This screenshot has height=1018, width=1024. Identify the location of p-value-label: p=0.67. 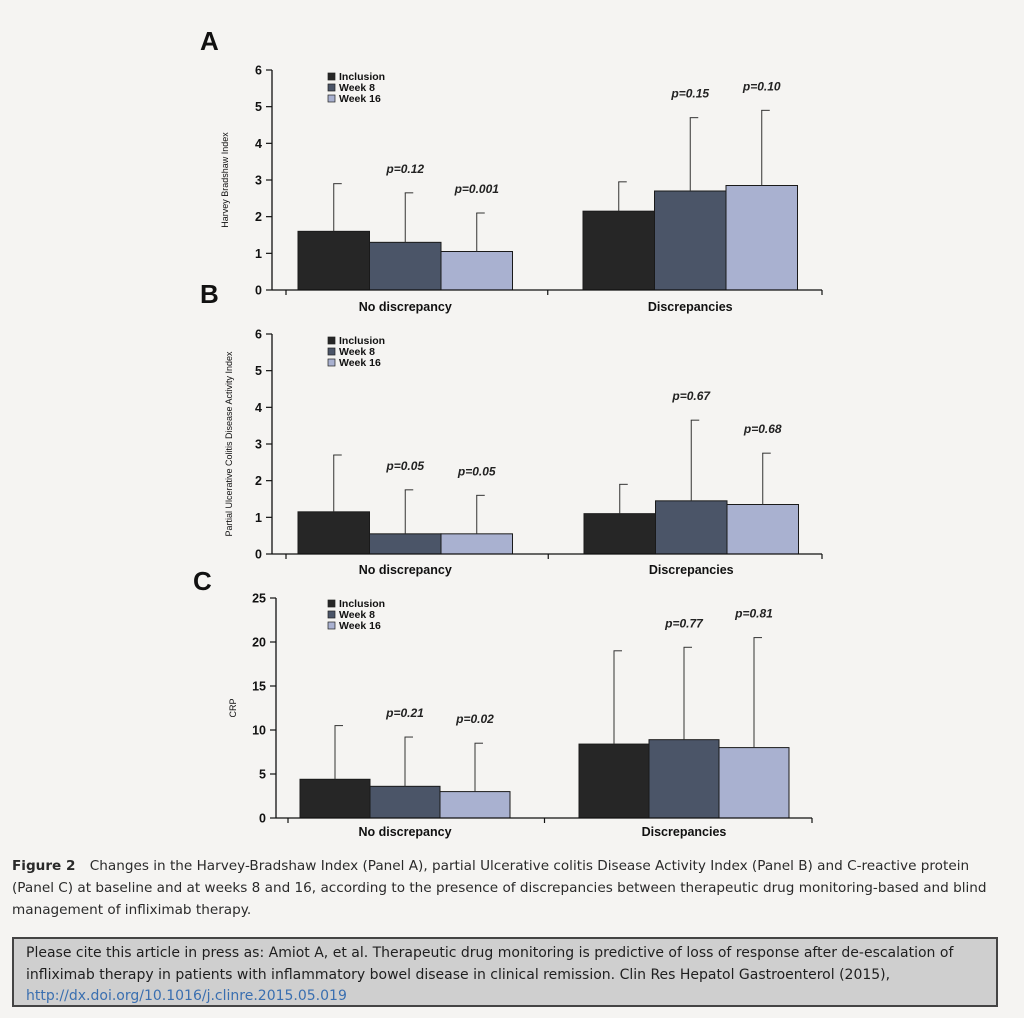
(691, 396).